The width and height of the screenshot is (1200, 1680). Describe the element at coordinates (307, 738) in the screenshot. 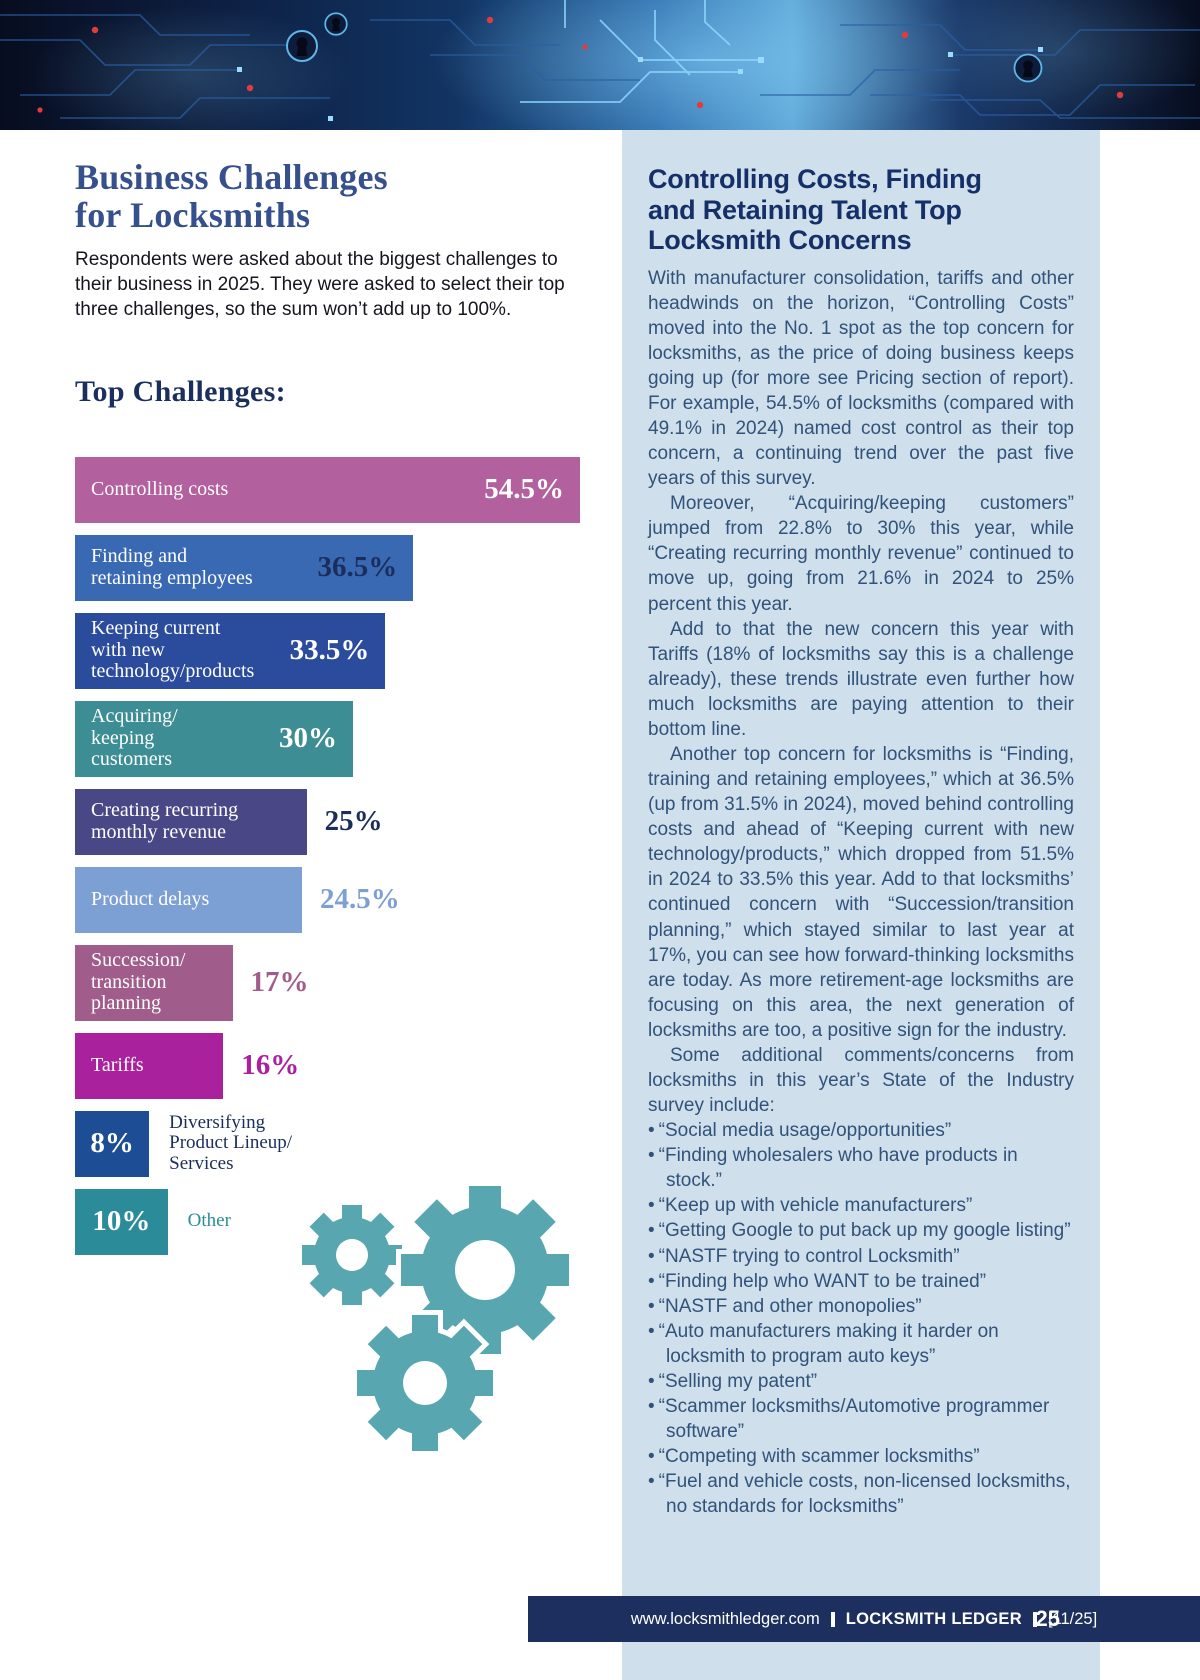

I see `bar-value: 30%` at that location.